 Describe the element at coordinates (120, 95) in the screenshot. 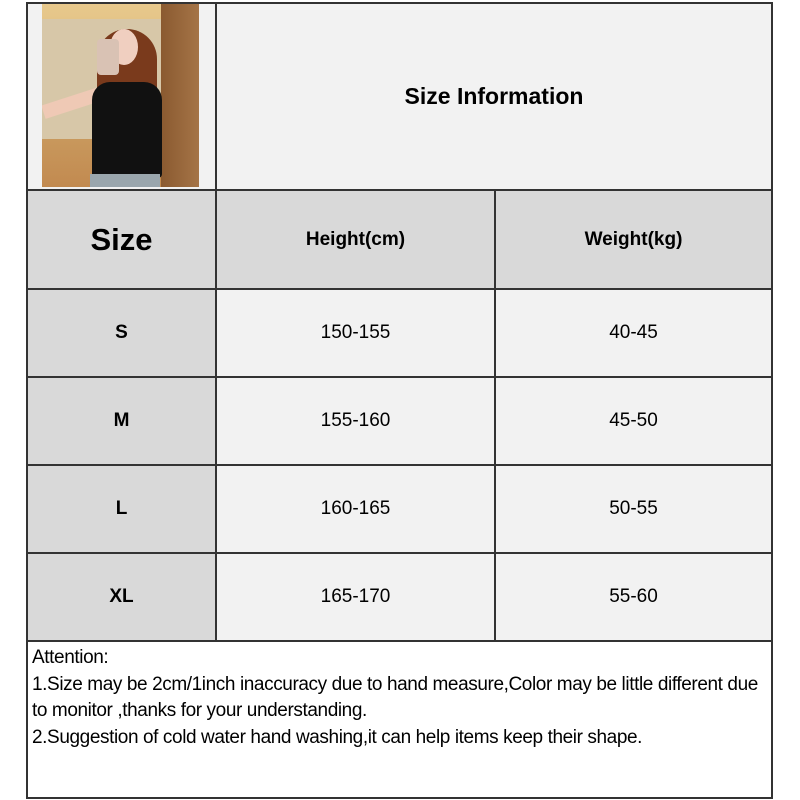

I see `product-photo` at that location.